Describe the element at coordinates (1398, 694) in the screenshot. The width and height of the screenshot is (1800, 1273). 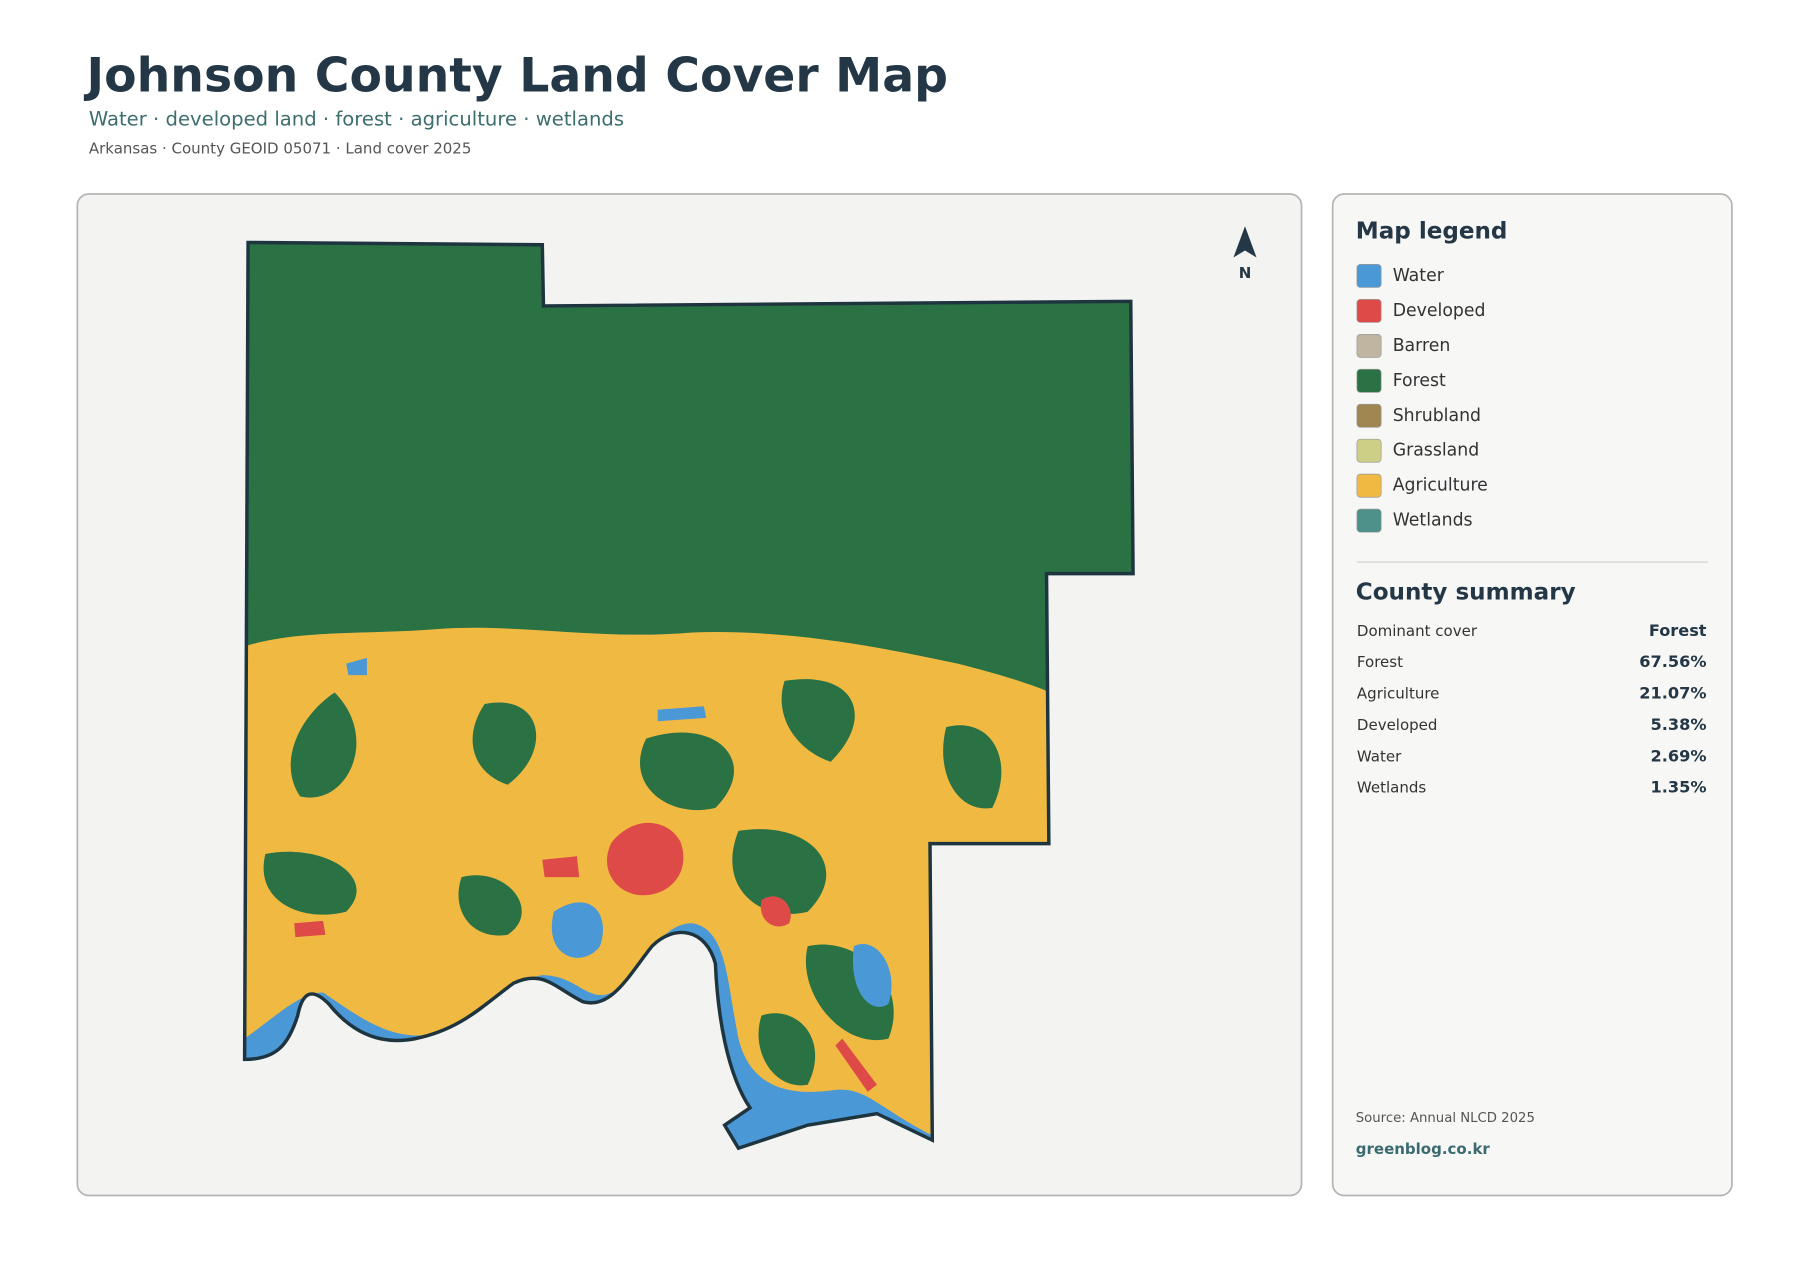
I see `summary-label: Agriculture` at that location.